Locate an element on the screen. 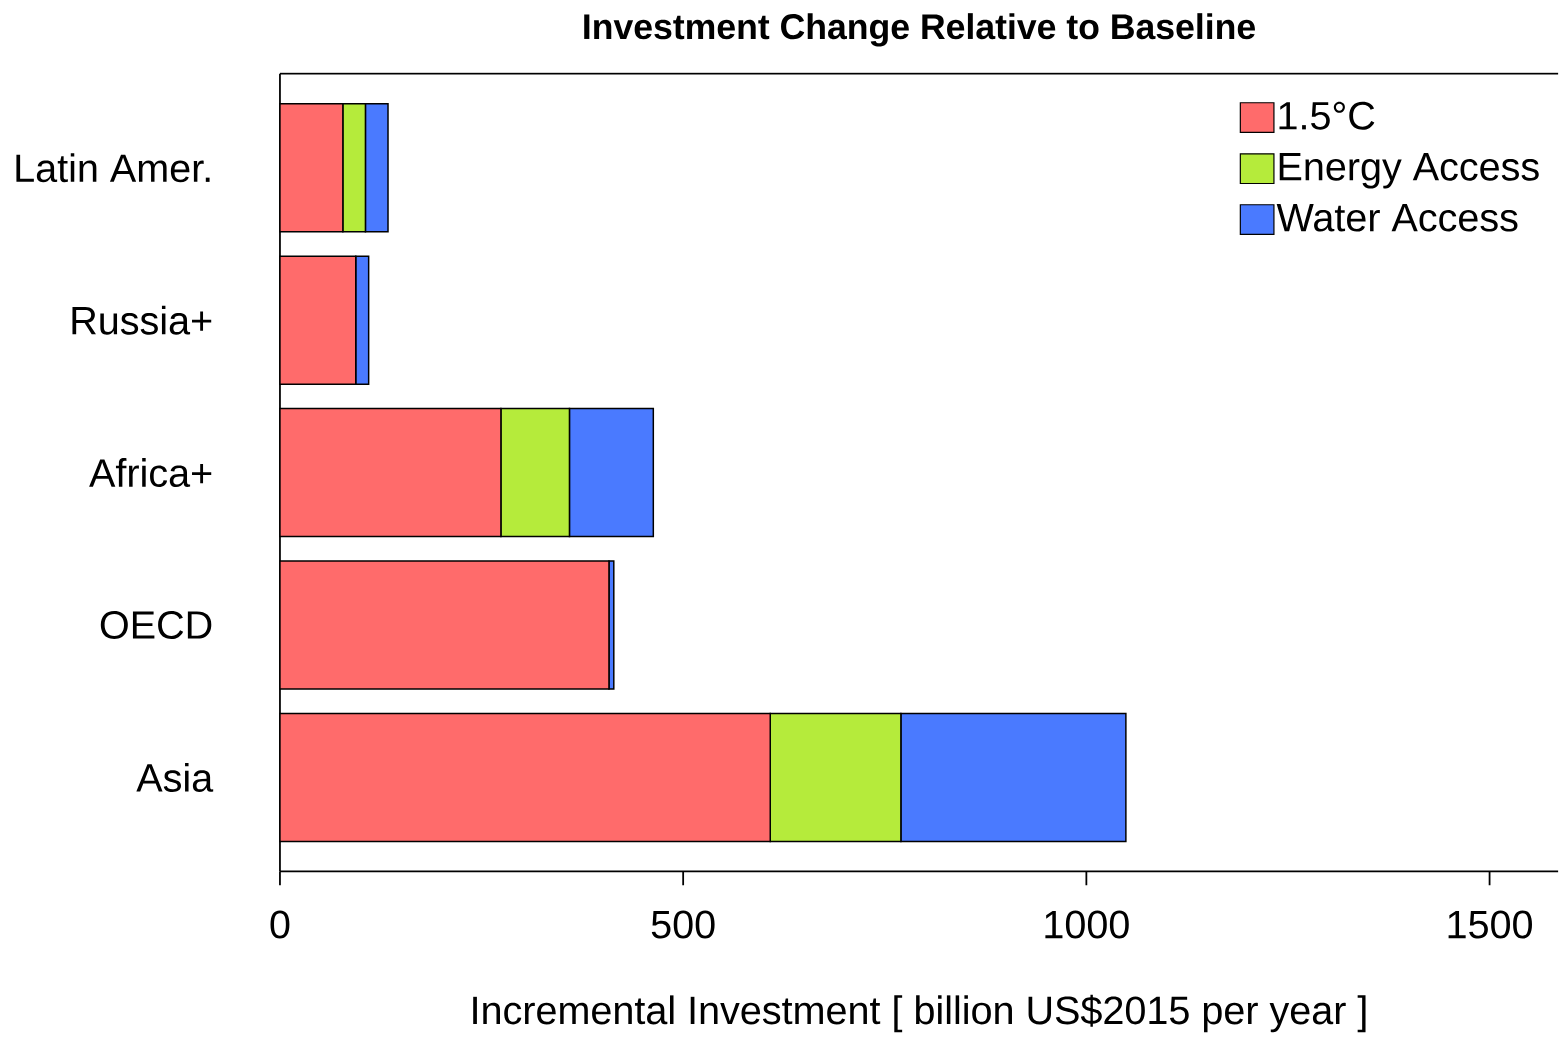  y-tick-label: Africa+ is located at coordinates (150, 472).